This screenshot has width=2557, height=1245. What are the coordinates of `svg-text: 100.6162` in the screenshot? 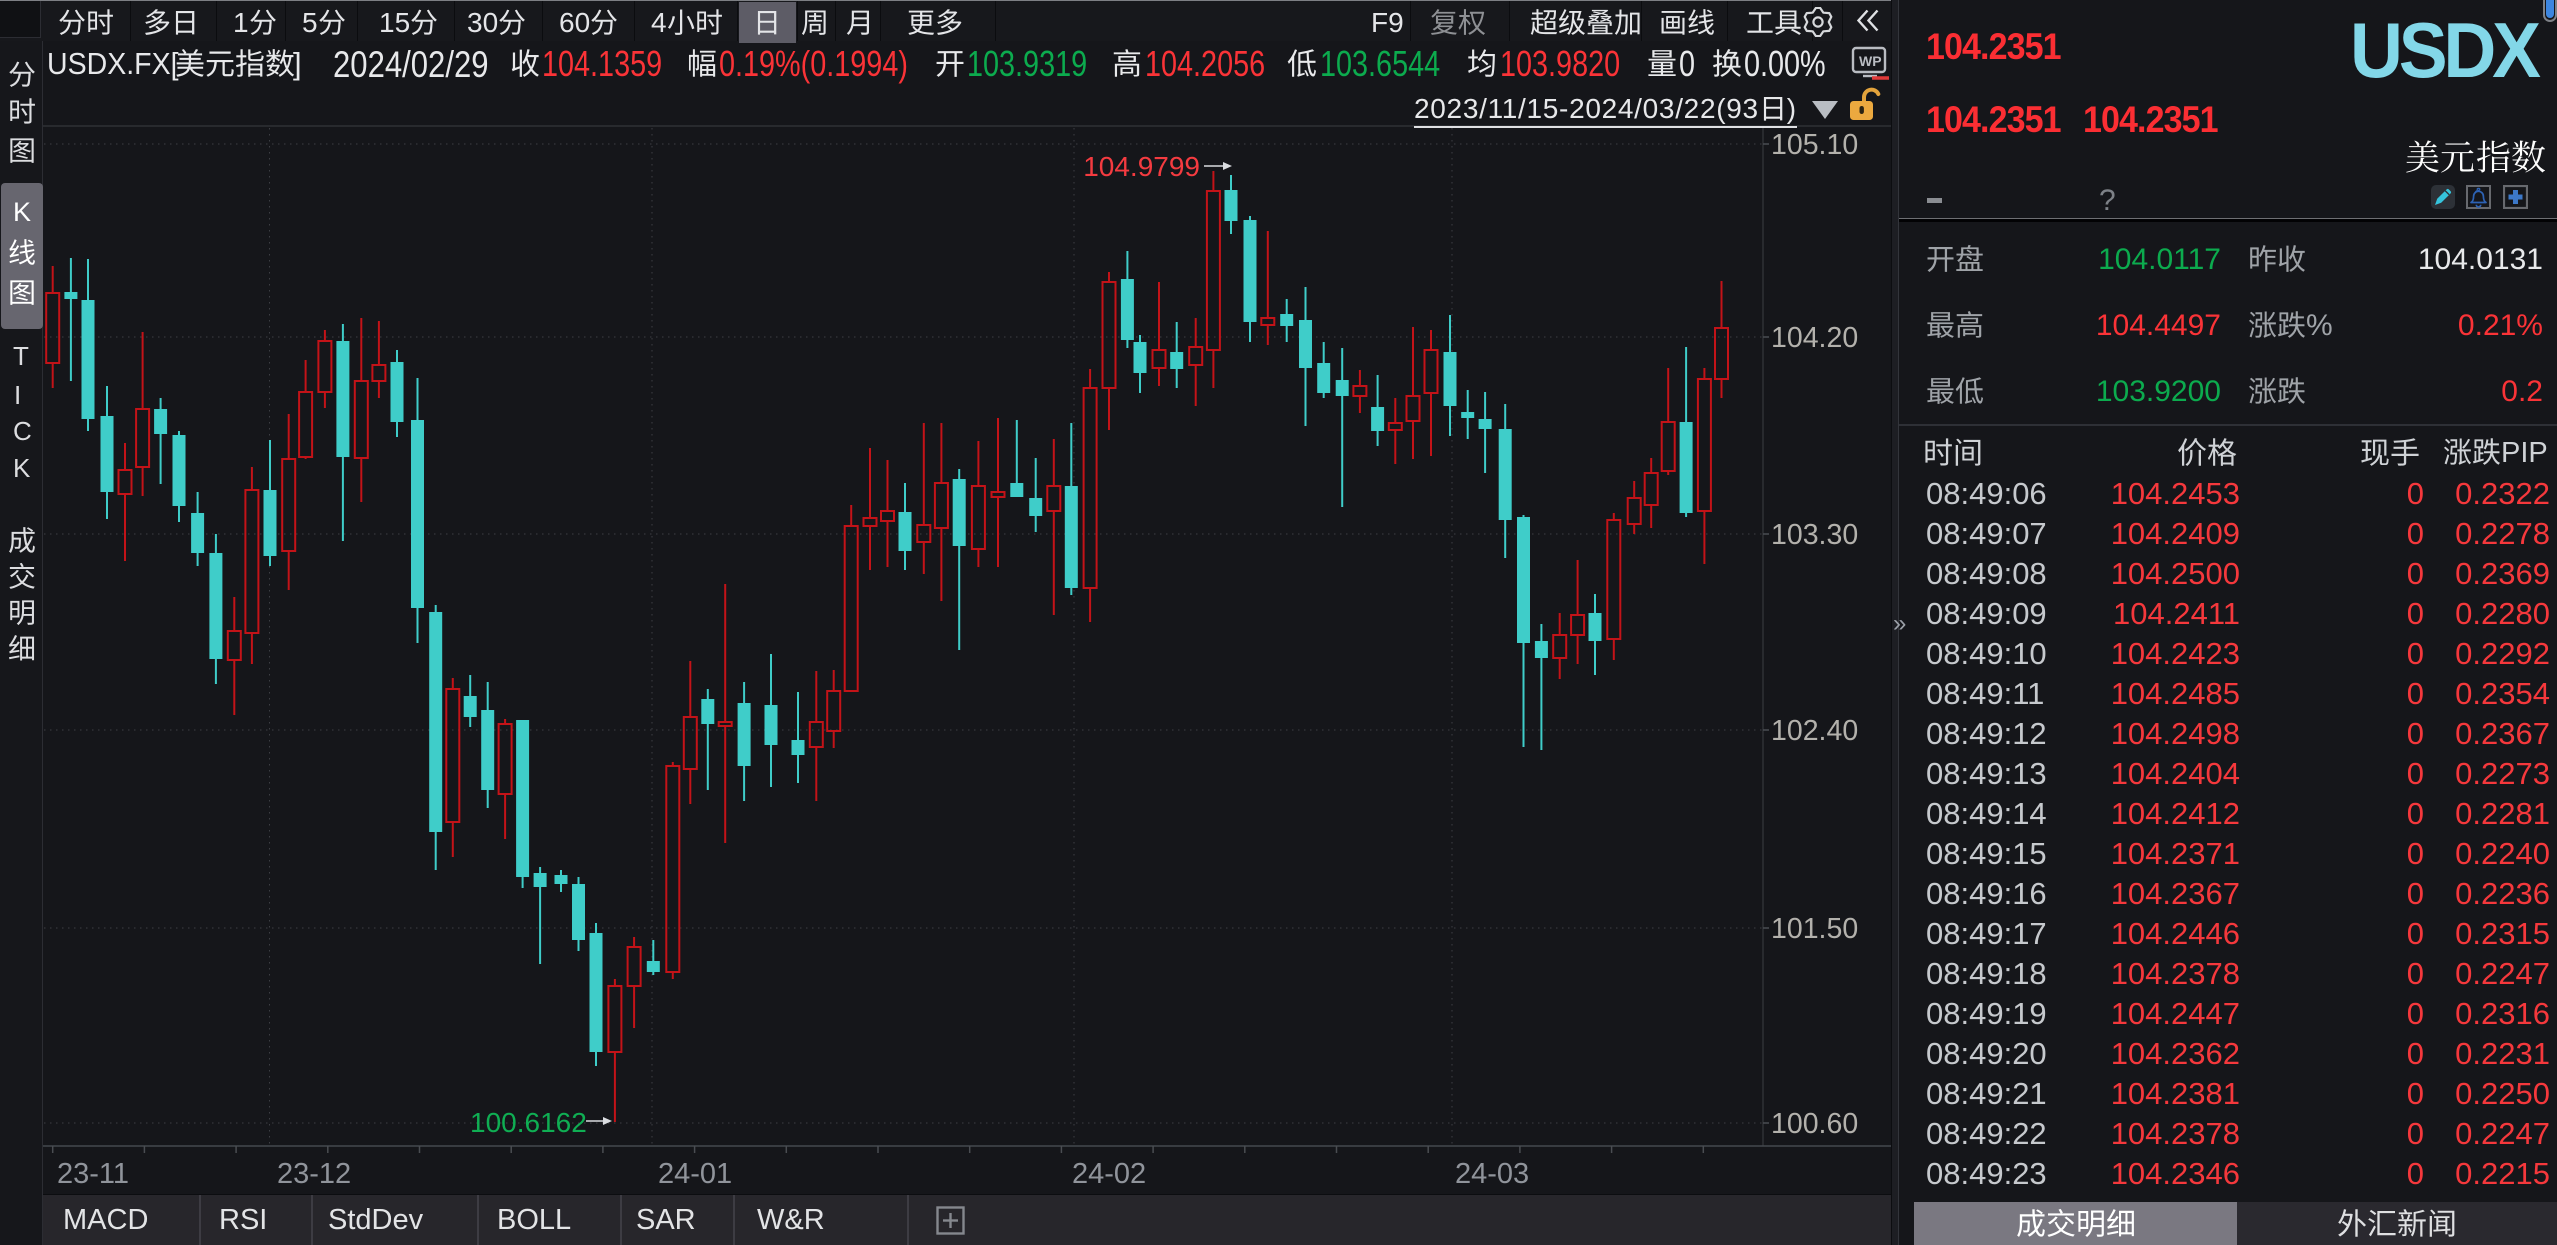 It's located at (528, 1122).